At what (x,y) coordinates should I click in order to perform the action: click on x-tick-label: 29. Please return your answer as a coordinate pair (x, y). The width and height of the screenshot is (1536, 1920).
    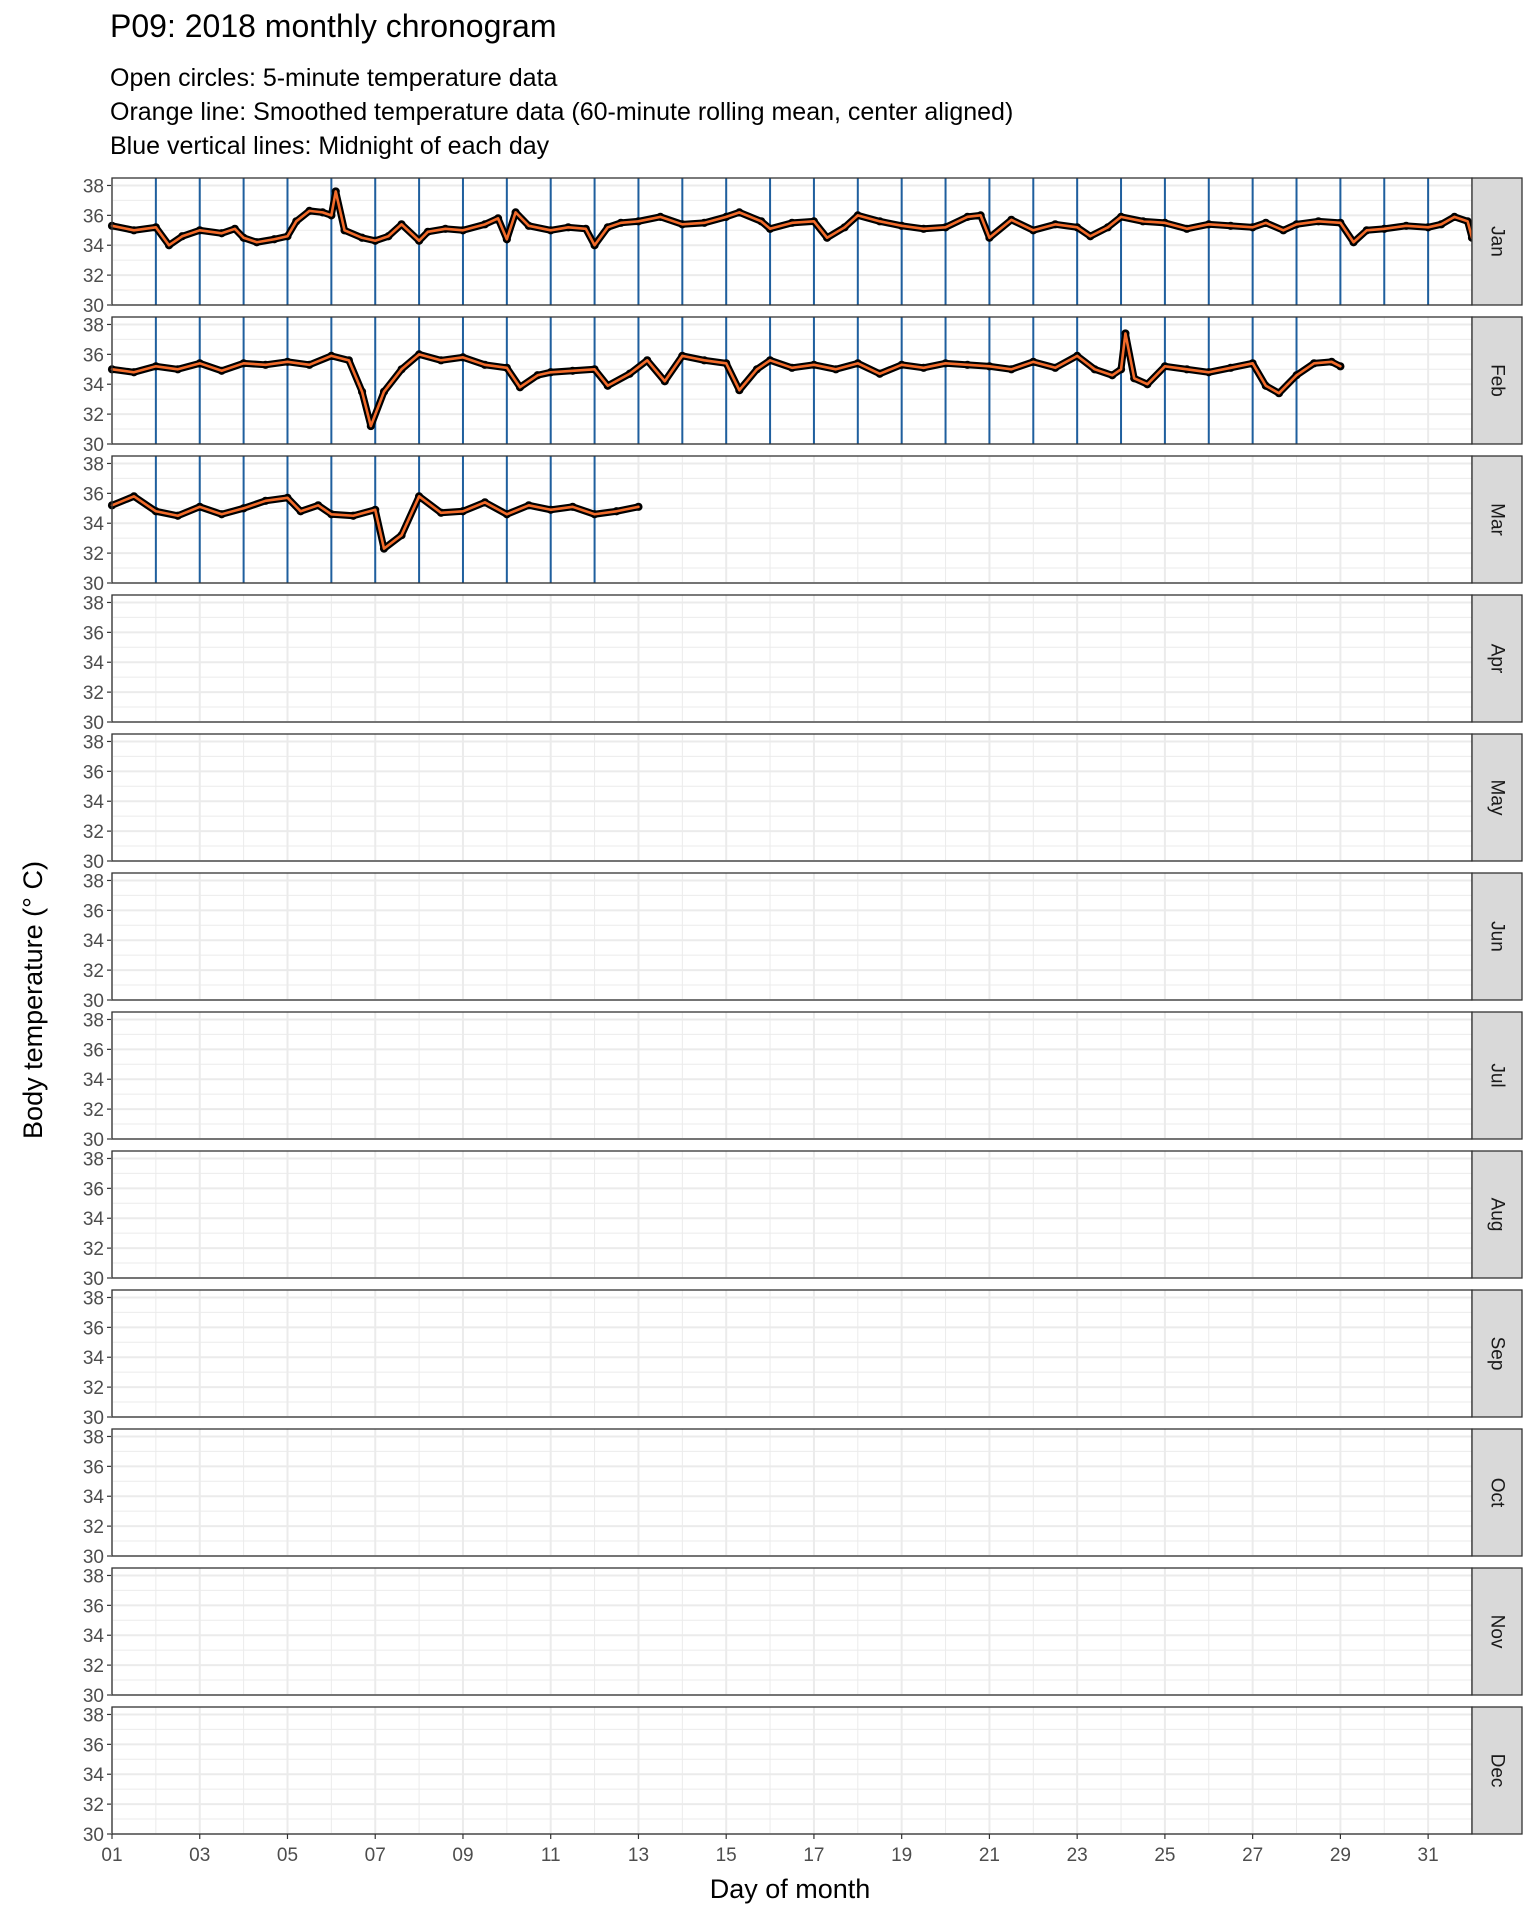
    Looking at the image, I should click on (1340, 1855).